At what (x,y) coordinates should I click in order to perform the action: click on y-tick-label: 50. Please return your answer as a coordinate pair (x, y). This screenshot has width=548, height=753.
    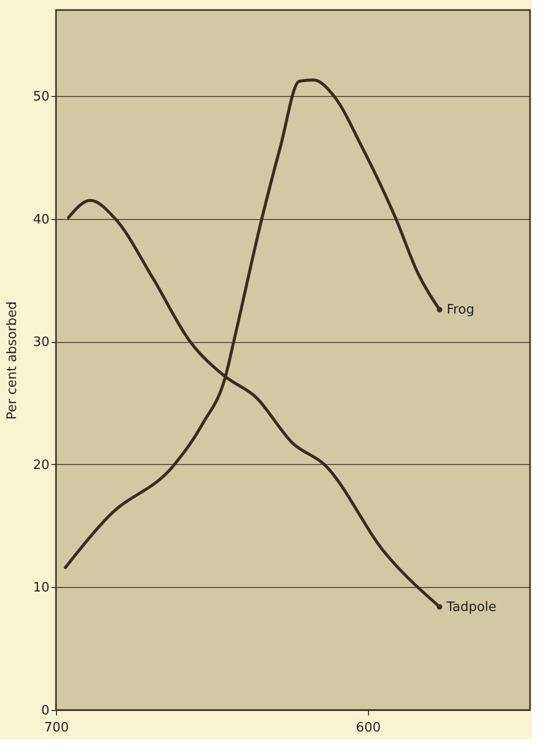
    Looking at the image, I should click on (41, 96).